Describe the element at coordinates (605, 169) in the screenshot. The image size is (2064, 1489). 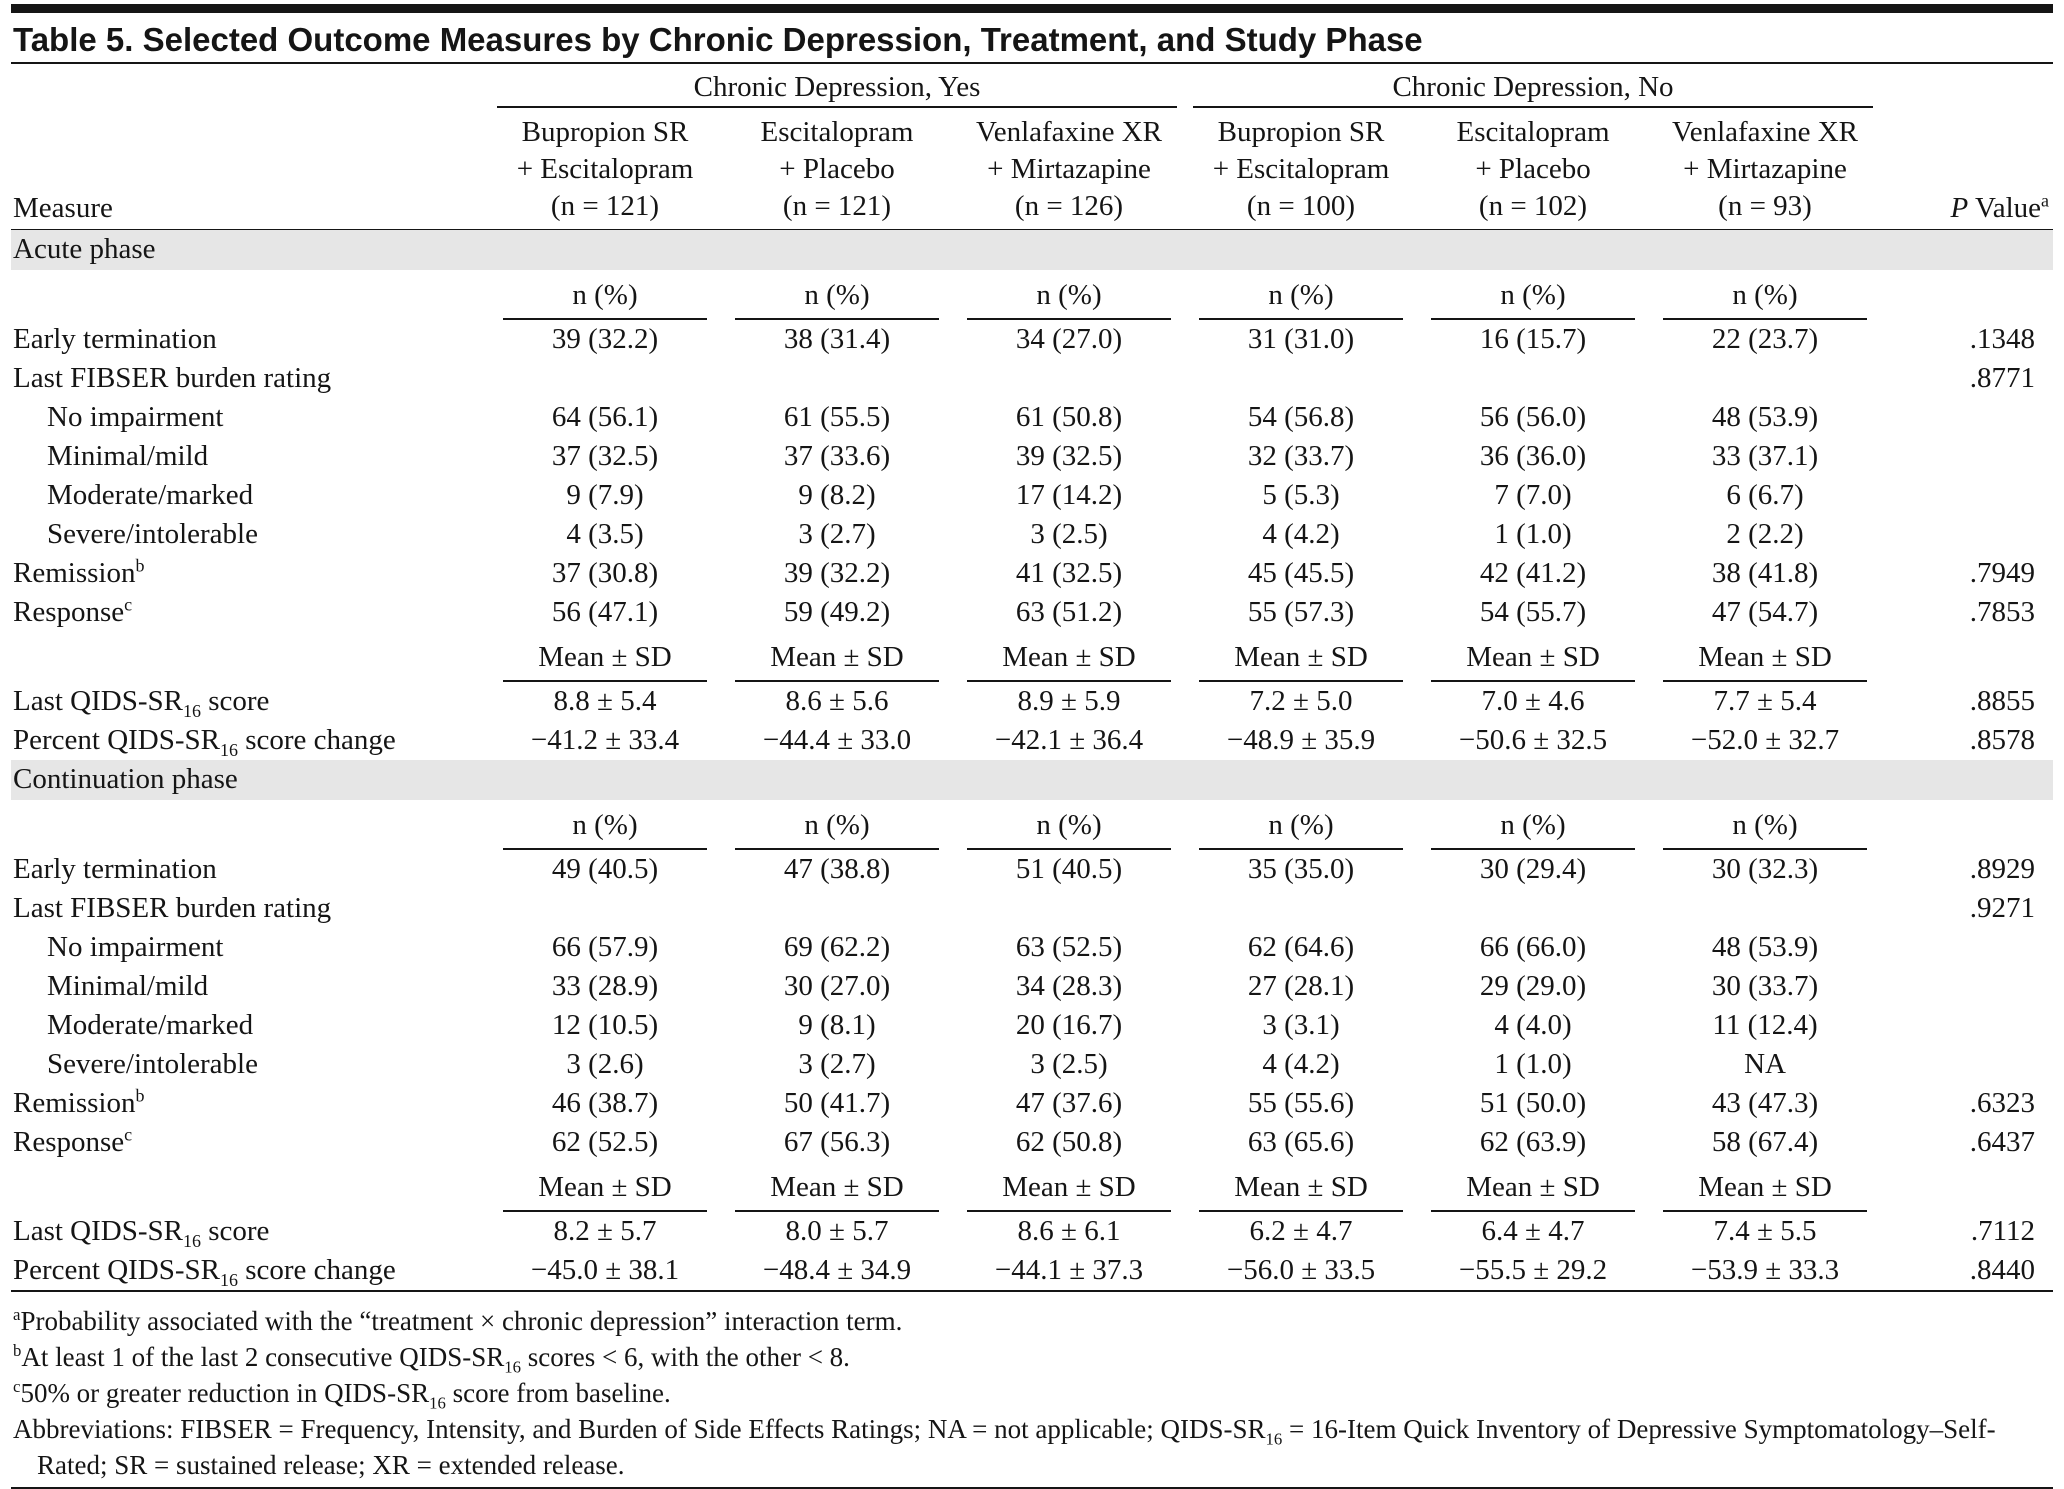
I see `column-header: Bupropion SR + Escitalopram (n = 121)` at that location.